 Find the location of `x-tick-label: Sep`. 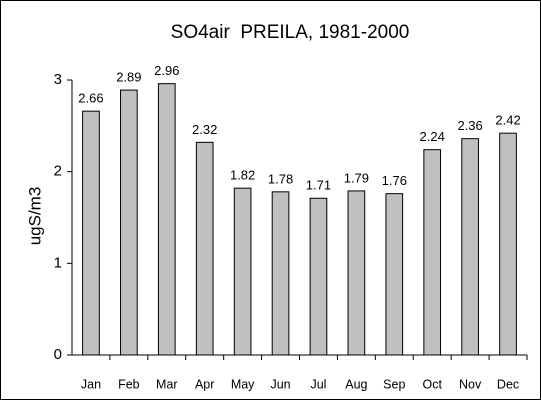

x-tick-label: Sep is located at coordinates (394, 384).